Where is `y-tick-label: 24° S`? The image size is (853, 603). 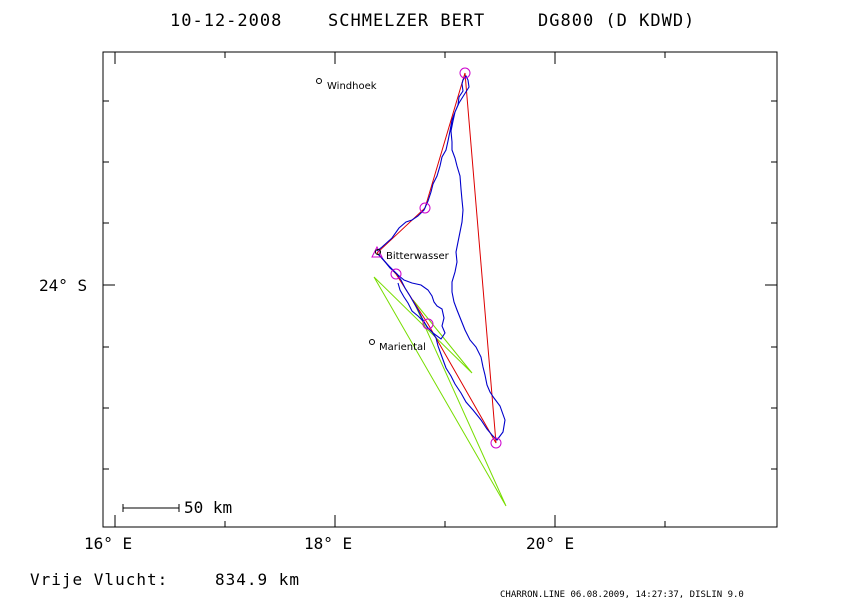
y-tick-label: 24° S is located at coordinates (63, 285).